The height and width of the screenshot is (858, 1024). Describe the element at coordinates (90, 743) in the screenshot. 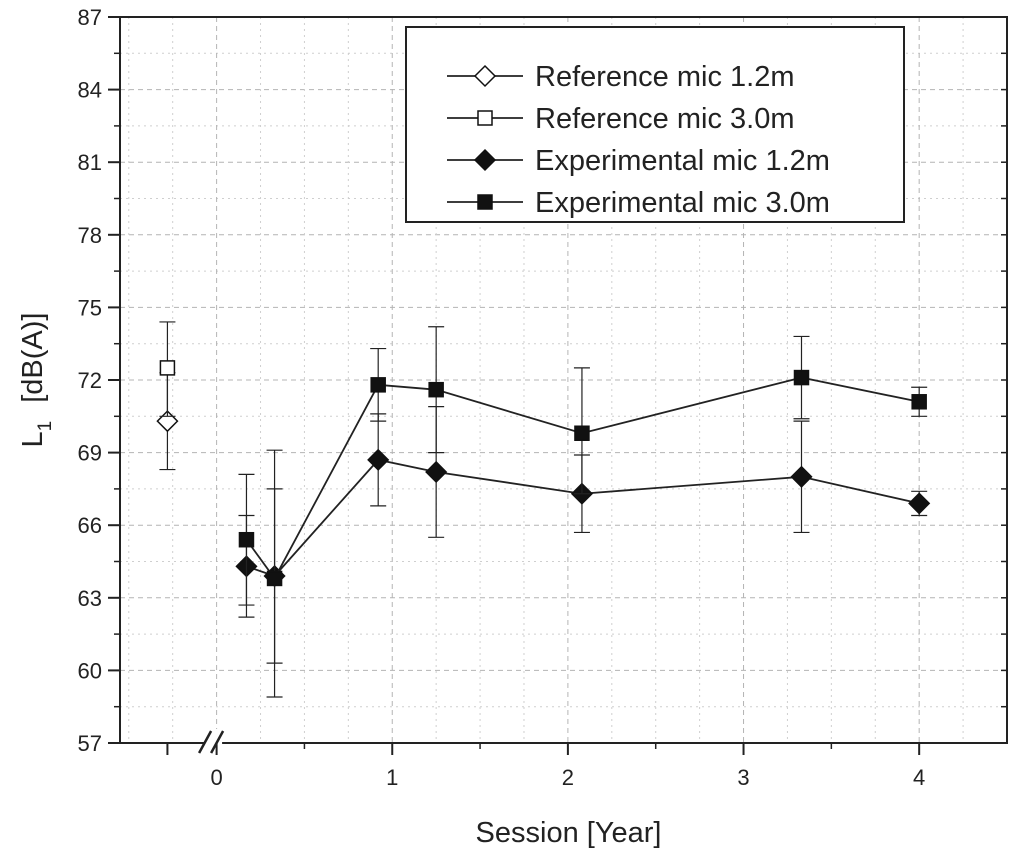

I see `y-tick-label: 57` at that location.